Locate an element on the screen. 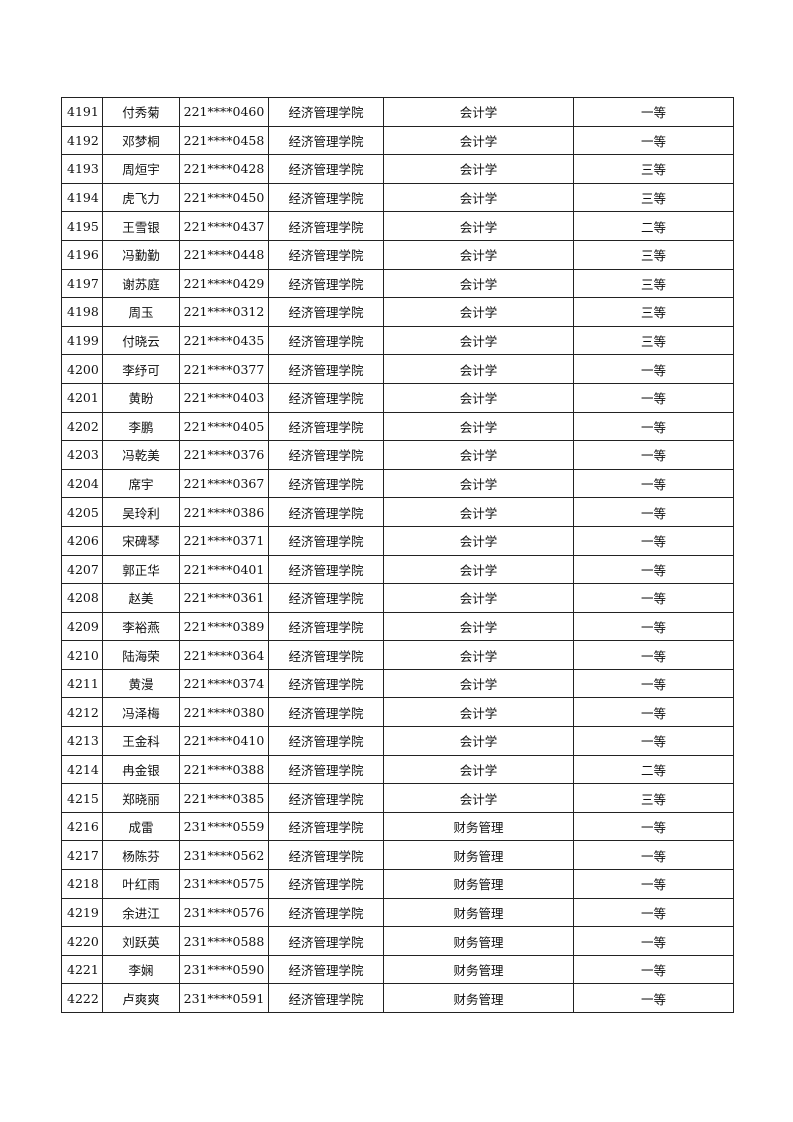 The width and height of the screenshot is (793, 1122). student-id: 221****0312 is located at coordinates (224, 312).